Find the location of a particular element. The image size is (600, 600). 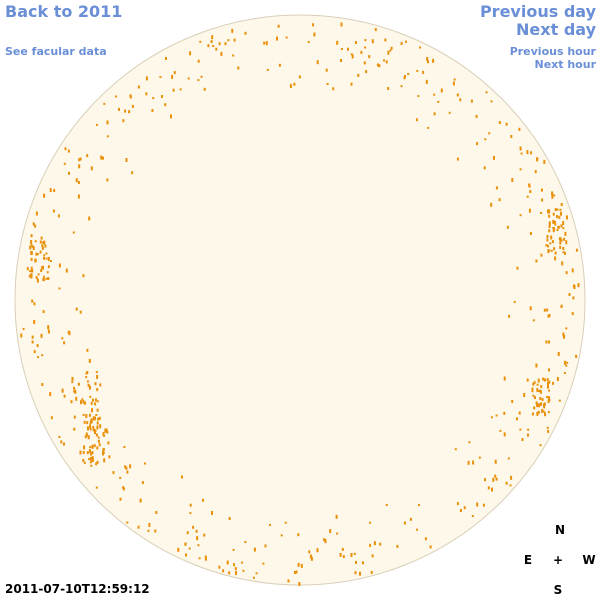

compass-west: W is located at coordinates (589, 560).